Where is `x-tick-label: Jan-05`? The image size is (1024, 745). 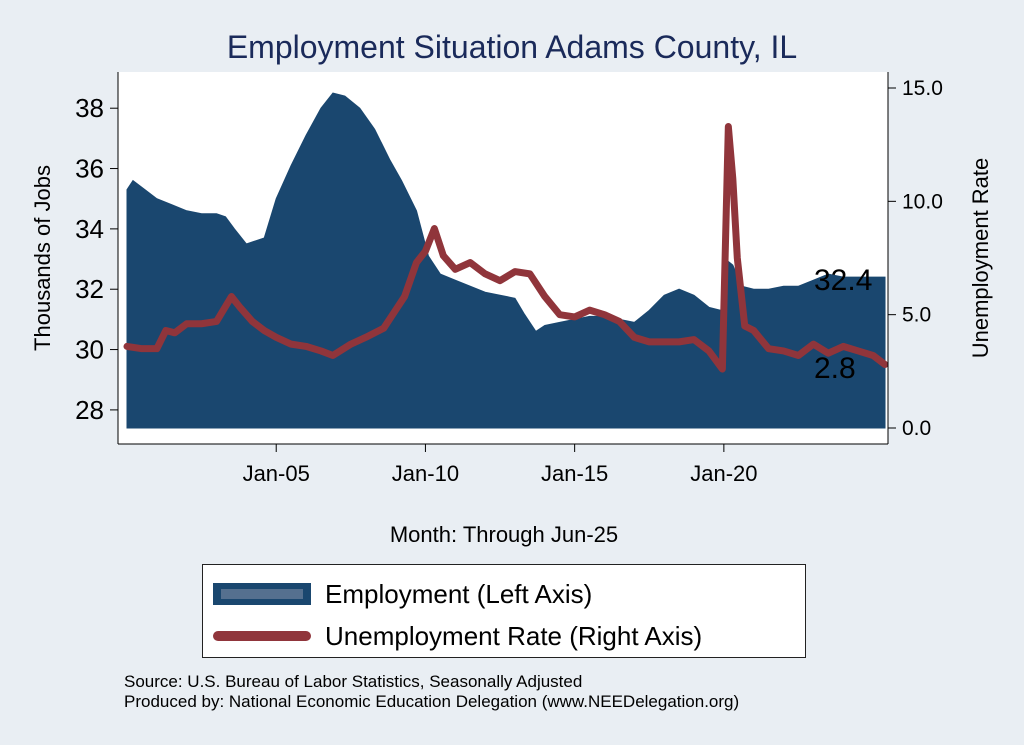
x-tick-label: Jan-05 is located at coordinates (276, 473).